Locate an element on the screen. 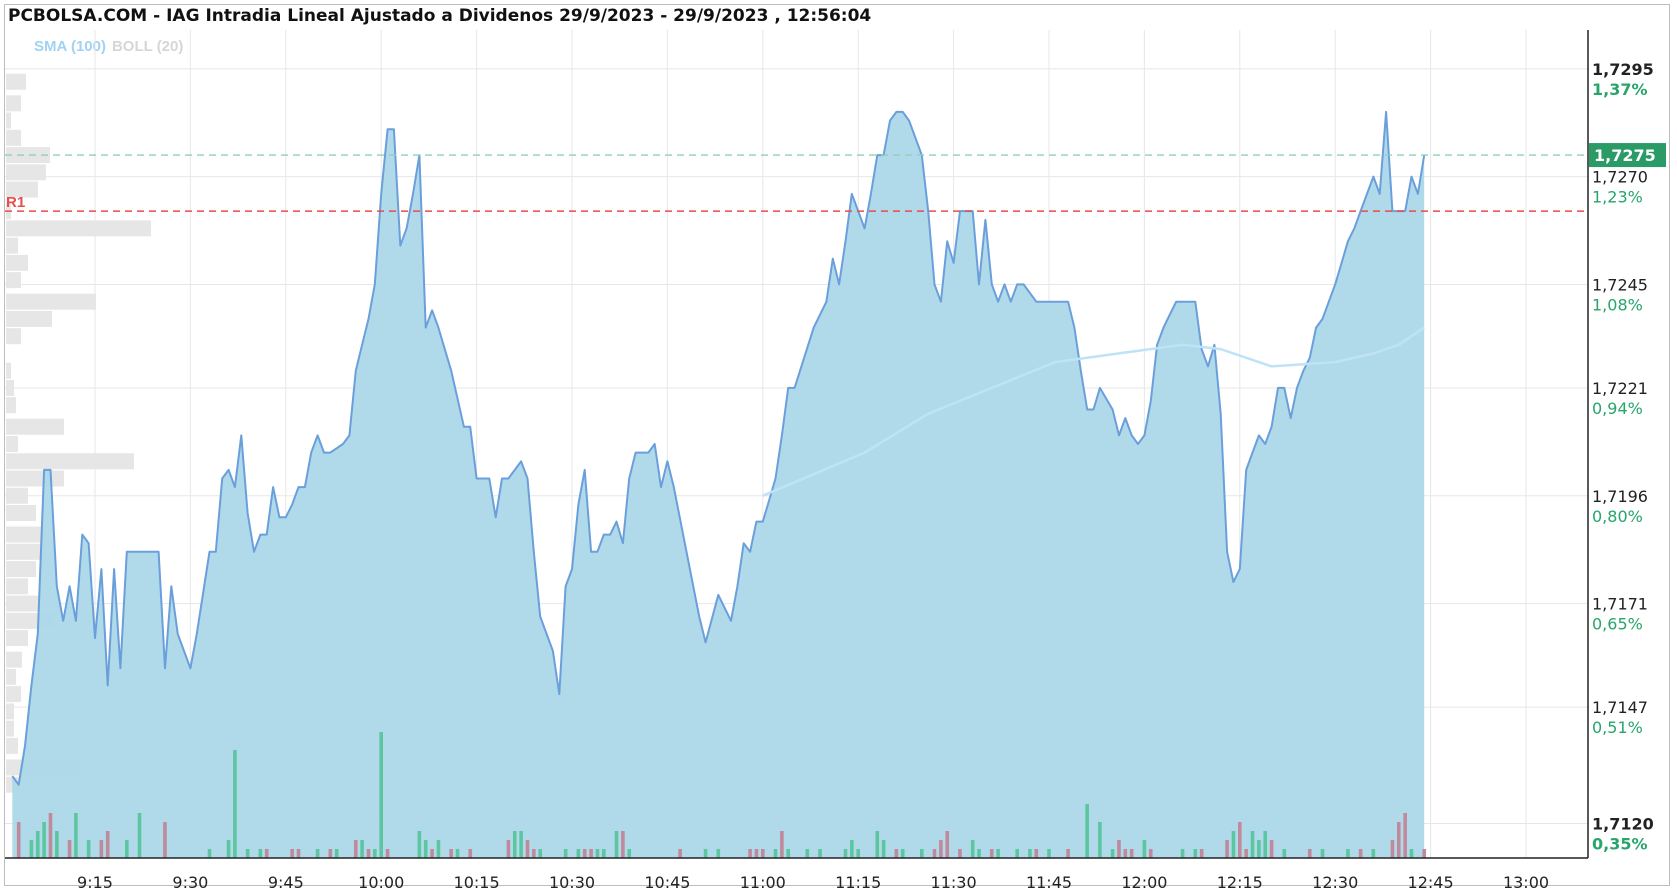  y-tick-percent: 1,08% is located at coordinates (1617, 304).